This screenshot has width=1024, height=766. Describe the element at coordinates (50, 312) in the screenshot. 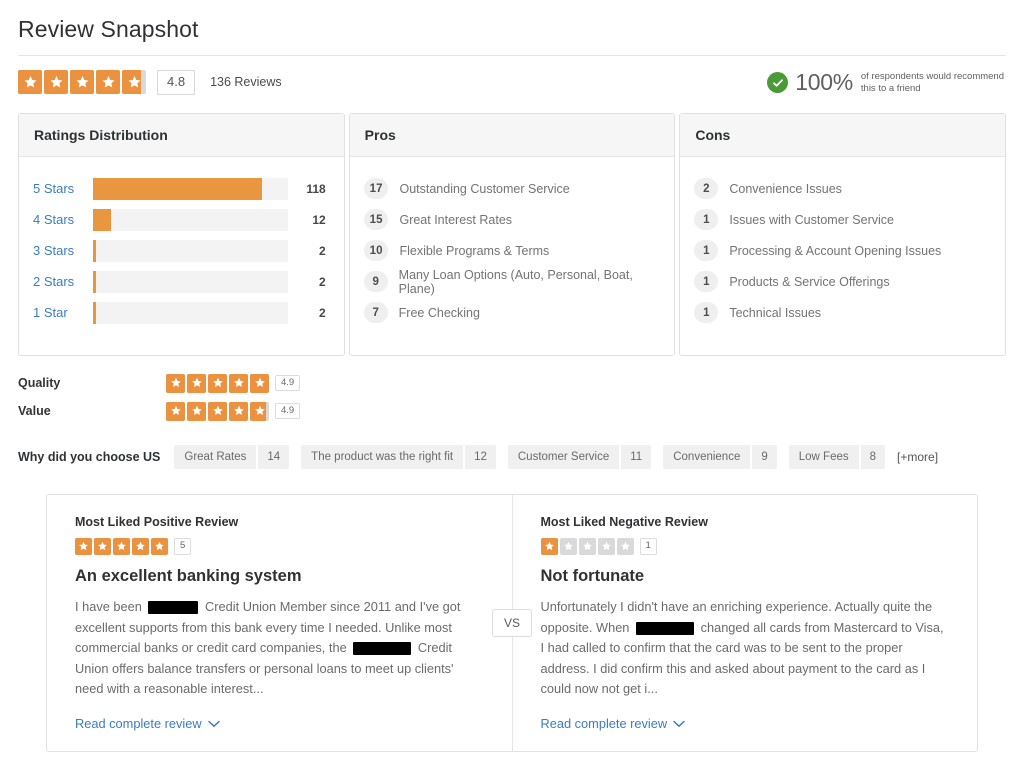

I see `ratings-distribution-label: 1 Star` at that location.